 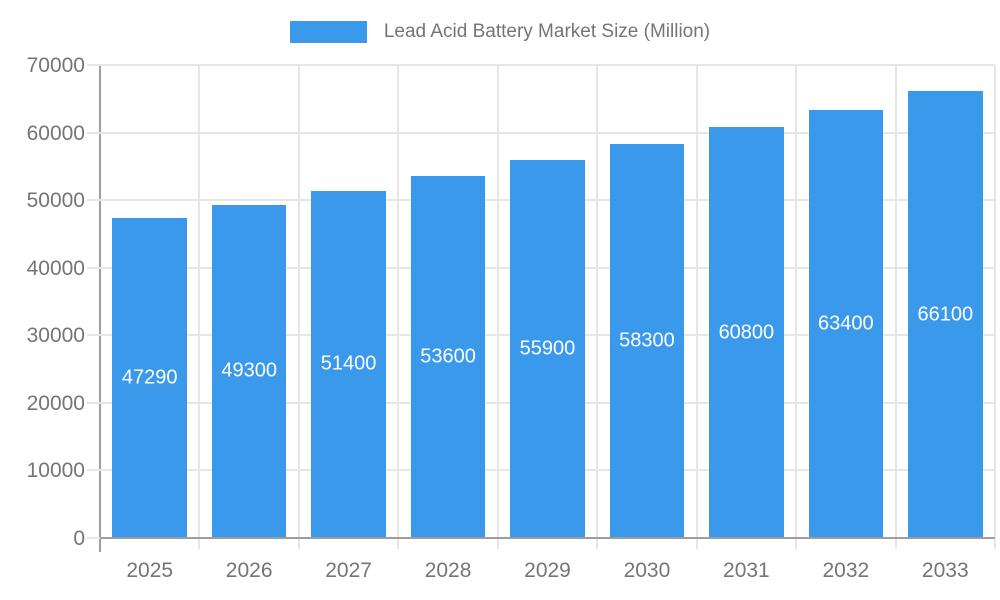 I want to click on bar-2030: 58300, so click(x=647, y=341).